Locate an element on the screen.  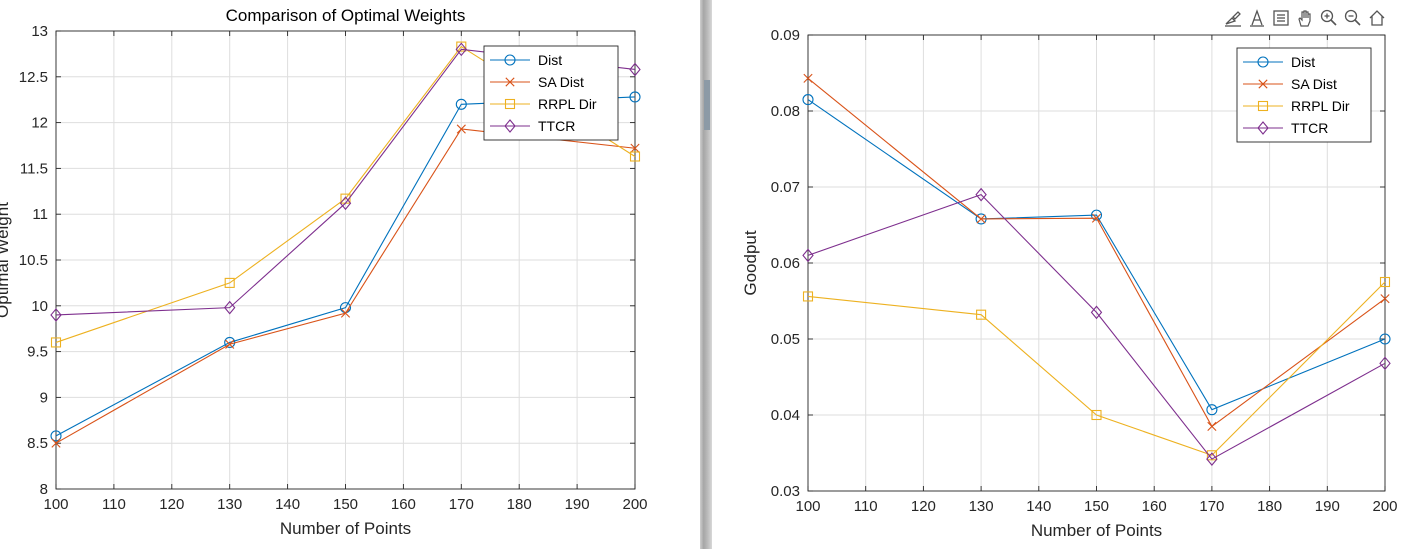
x-tick-label: 160 is located at coordinates (403, 504).